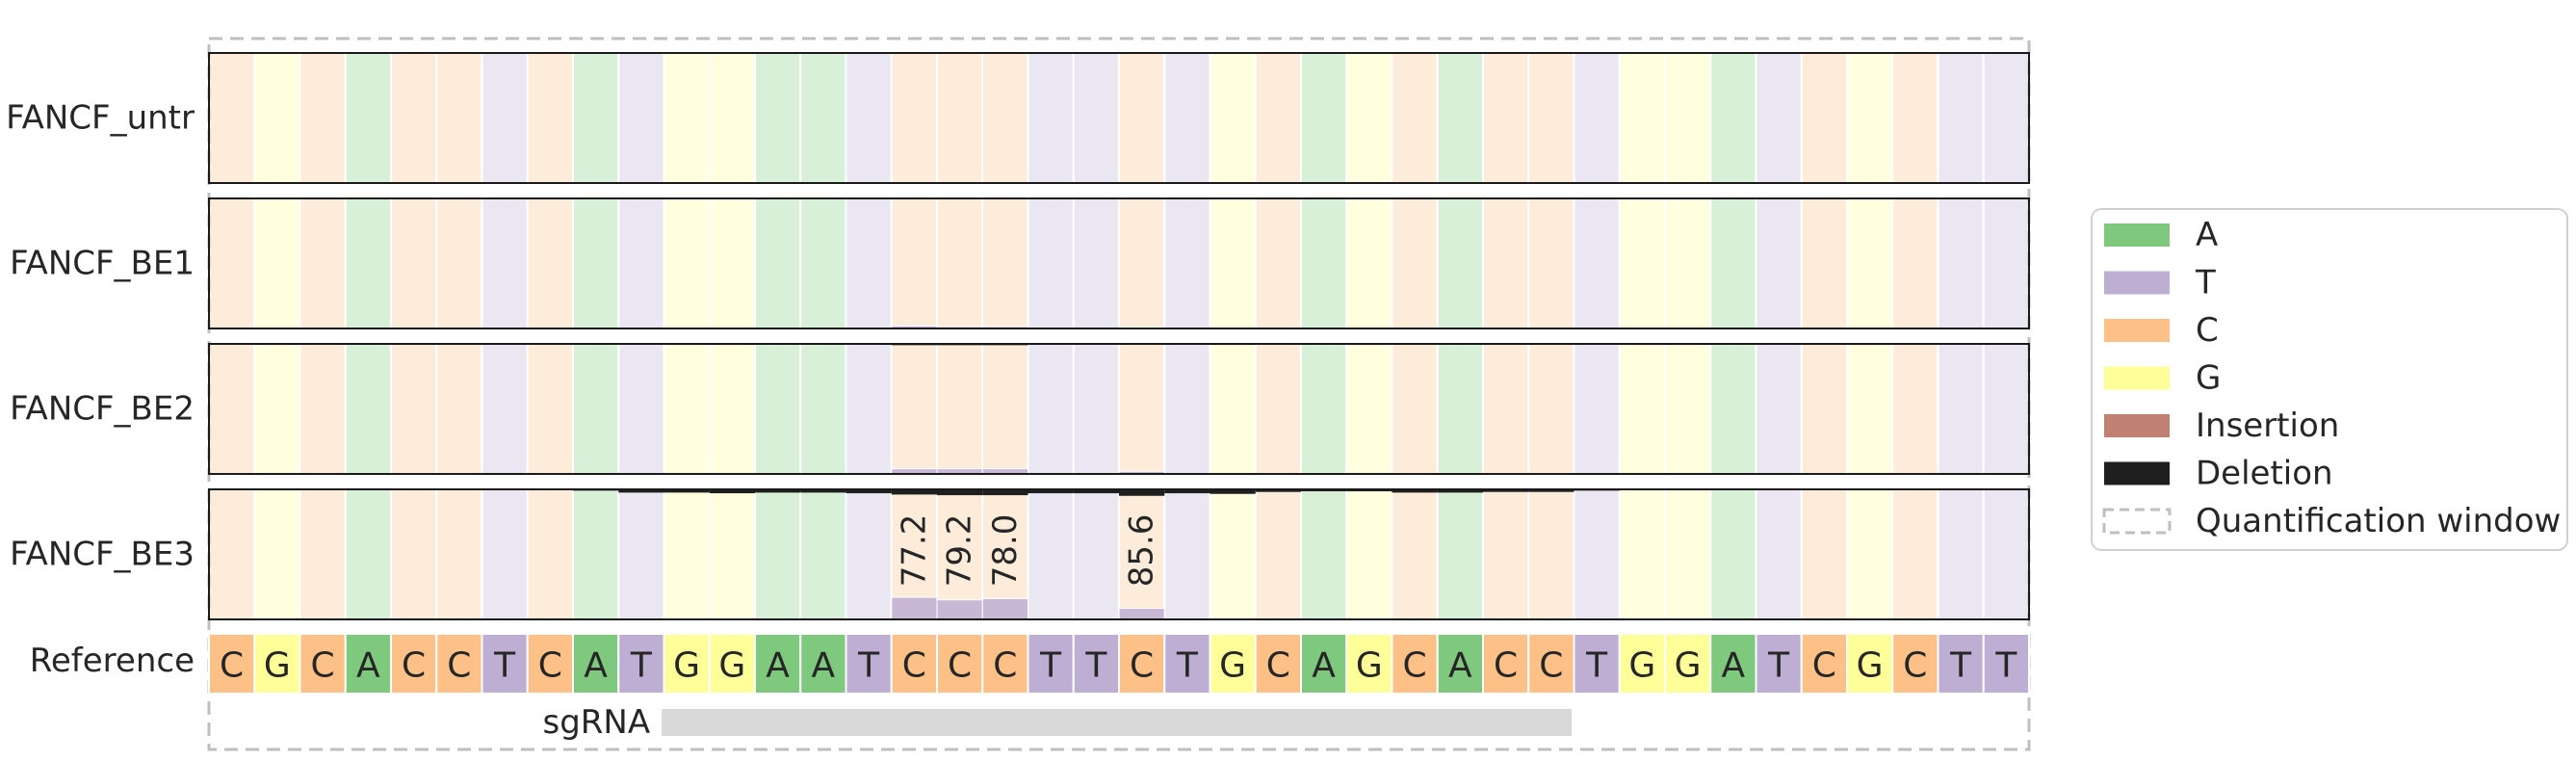  I want to click on sample-label: FANCF_untr, so click(100, 118).